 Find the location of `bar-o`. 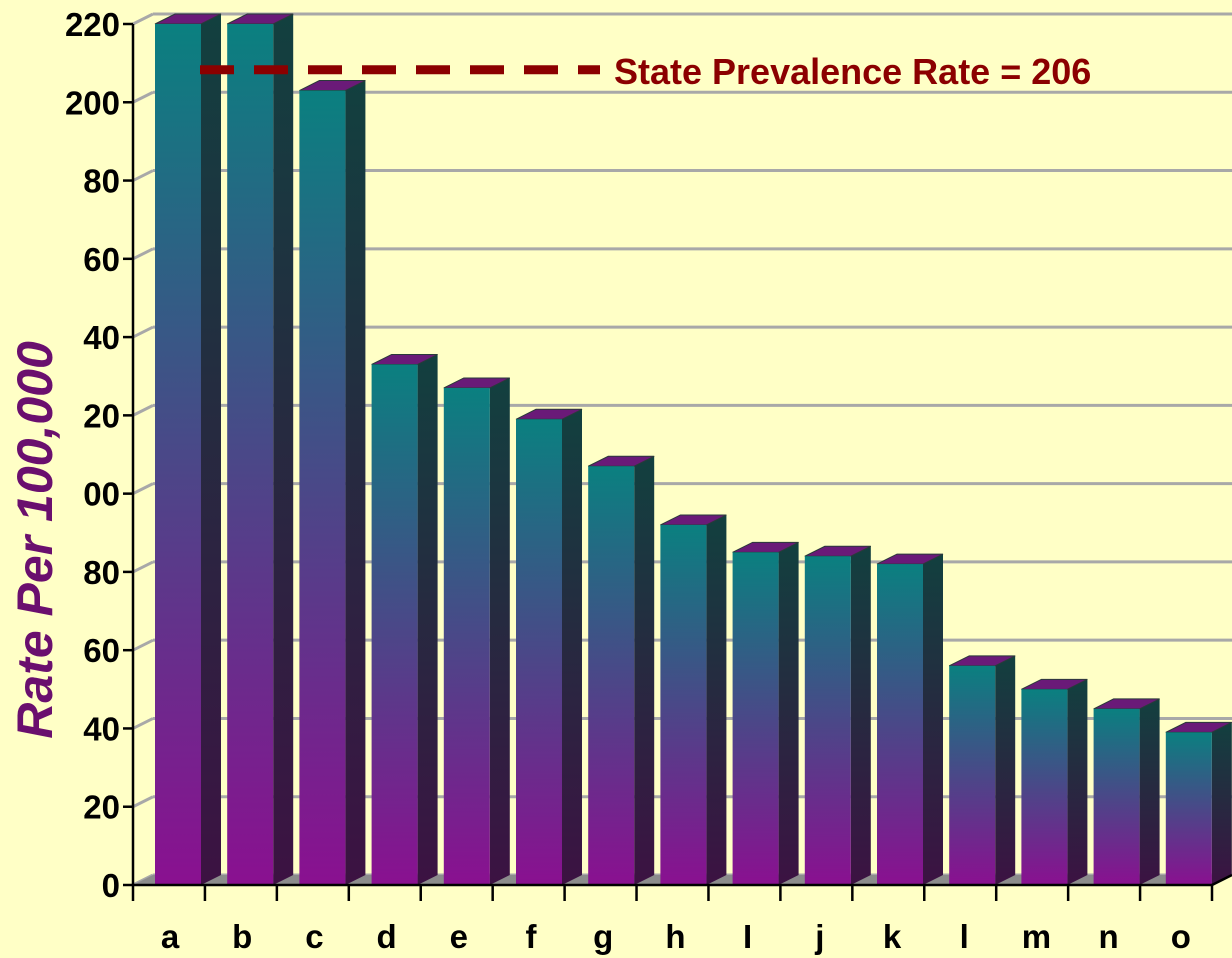

bar-o is located at coordinates (1198, 803).